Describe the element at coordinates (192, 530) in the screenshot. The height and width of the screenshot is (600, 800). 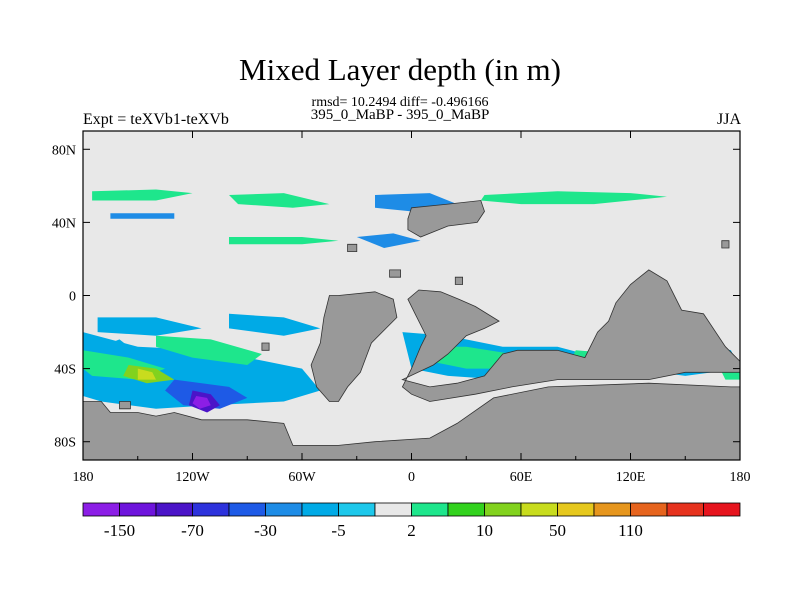
I see `colorbar-label: -70` at that location.